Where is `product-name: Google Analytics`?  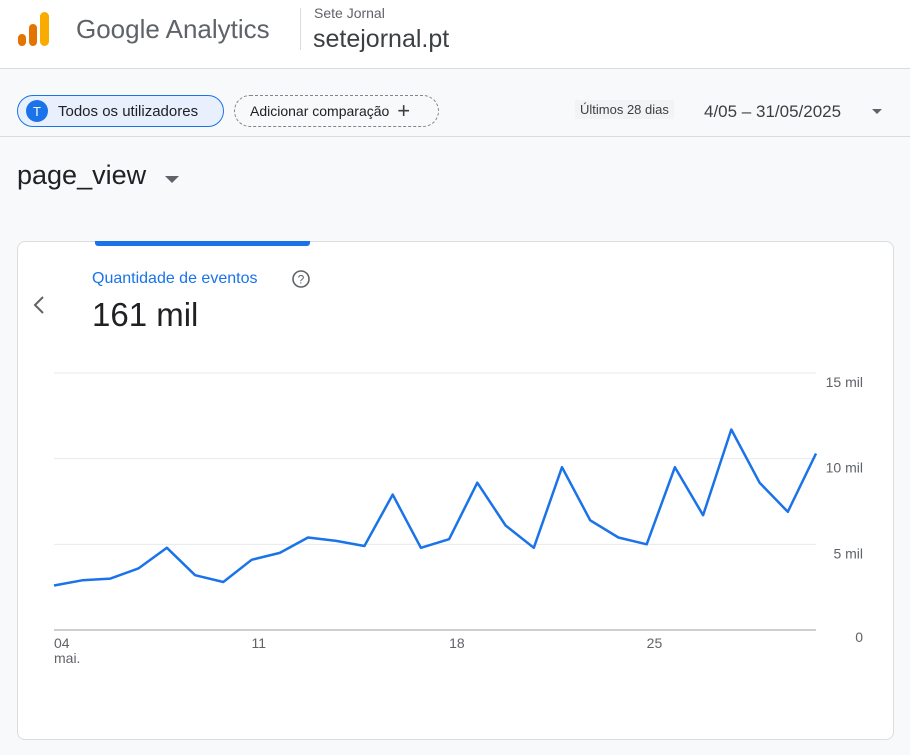 product-name: Google Analytics is located at coordinates (173, 29).